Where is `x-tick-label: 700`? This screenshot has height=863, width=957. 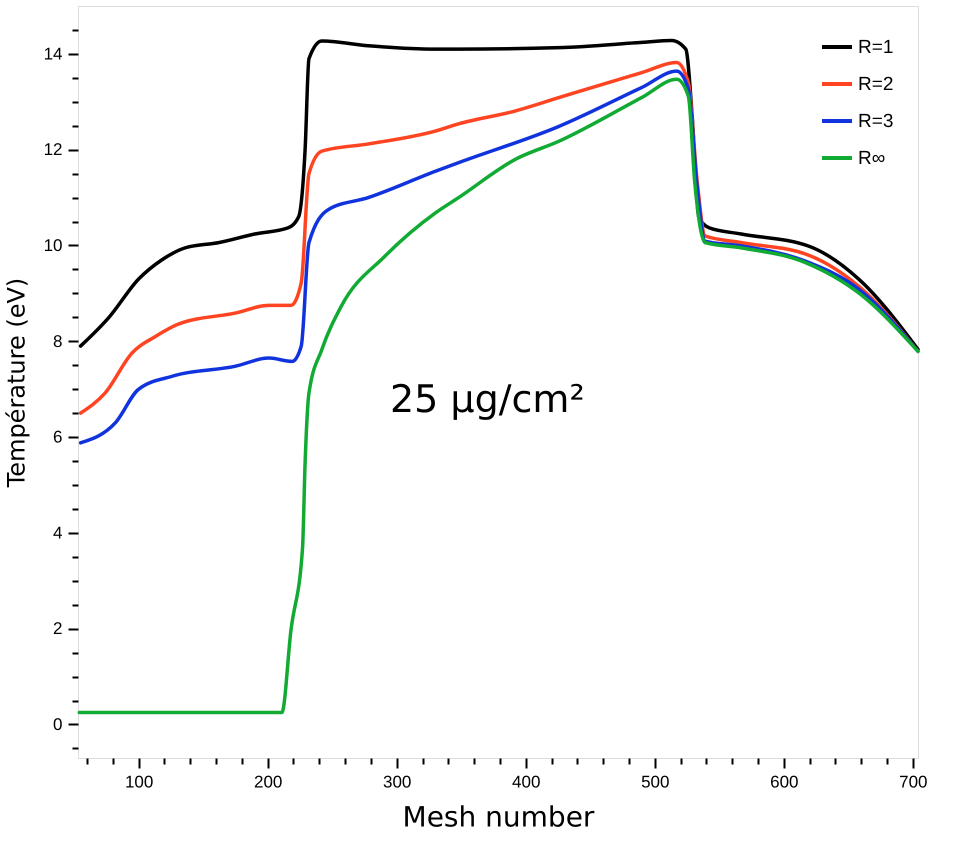
x-tick-label: 700 is located at coordinates (913, 782).